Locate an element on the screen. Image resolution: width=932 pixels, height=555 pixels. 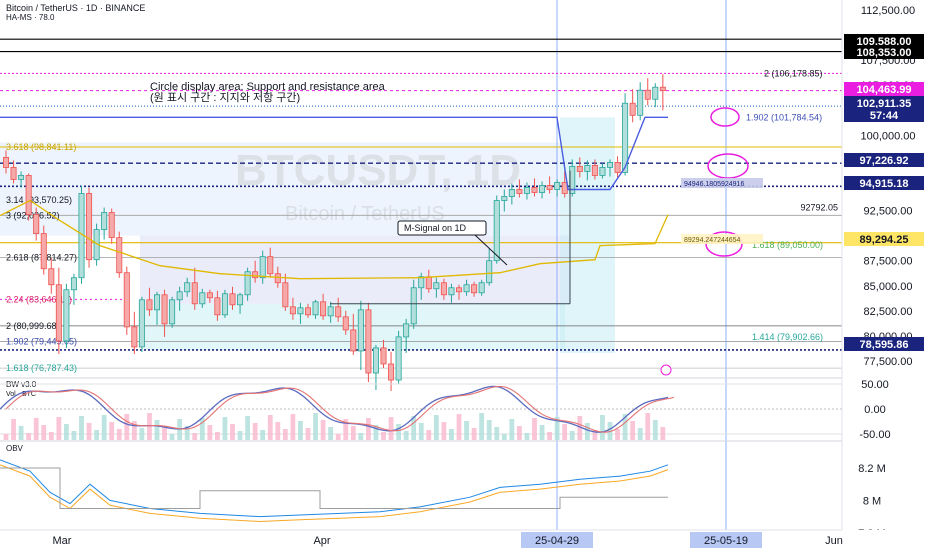
price-tick-label: 100,000.00 is located at coordinates (887, 136).